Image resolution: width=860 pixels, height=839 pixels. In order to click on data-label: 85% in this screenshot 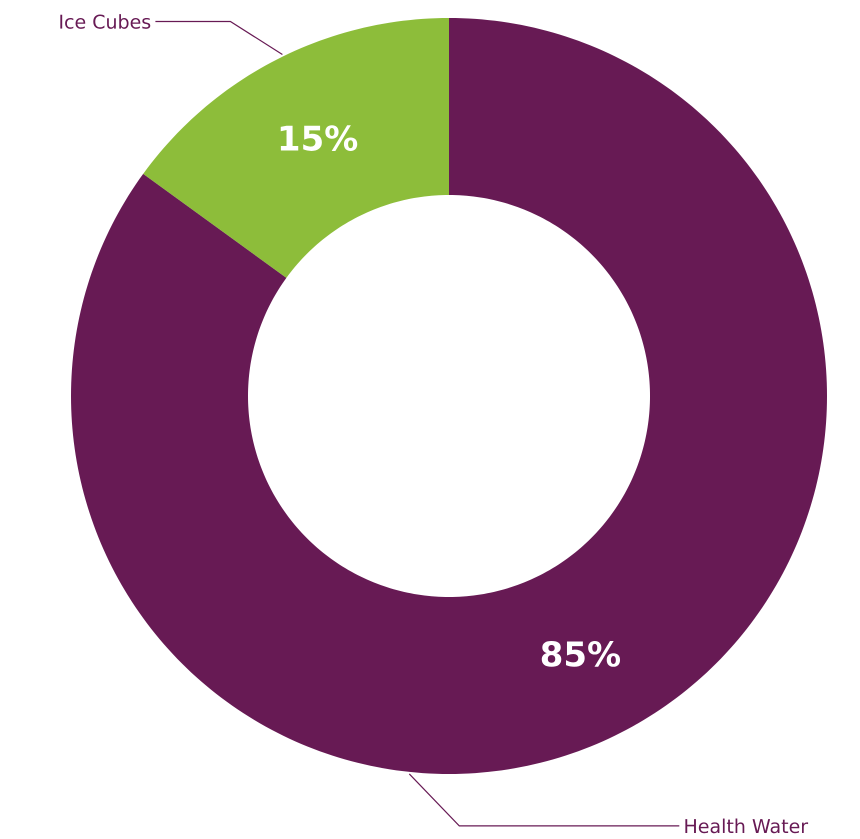, I will do `click(581, 654)`.